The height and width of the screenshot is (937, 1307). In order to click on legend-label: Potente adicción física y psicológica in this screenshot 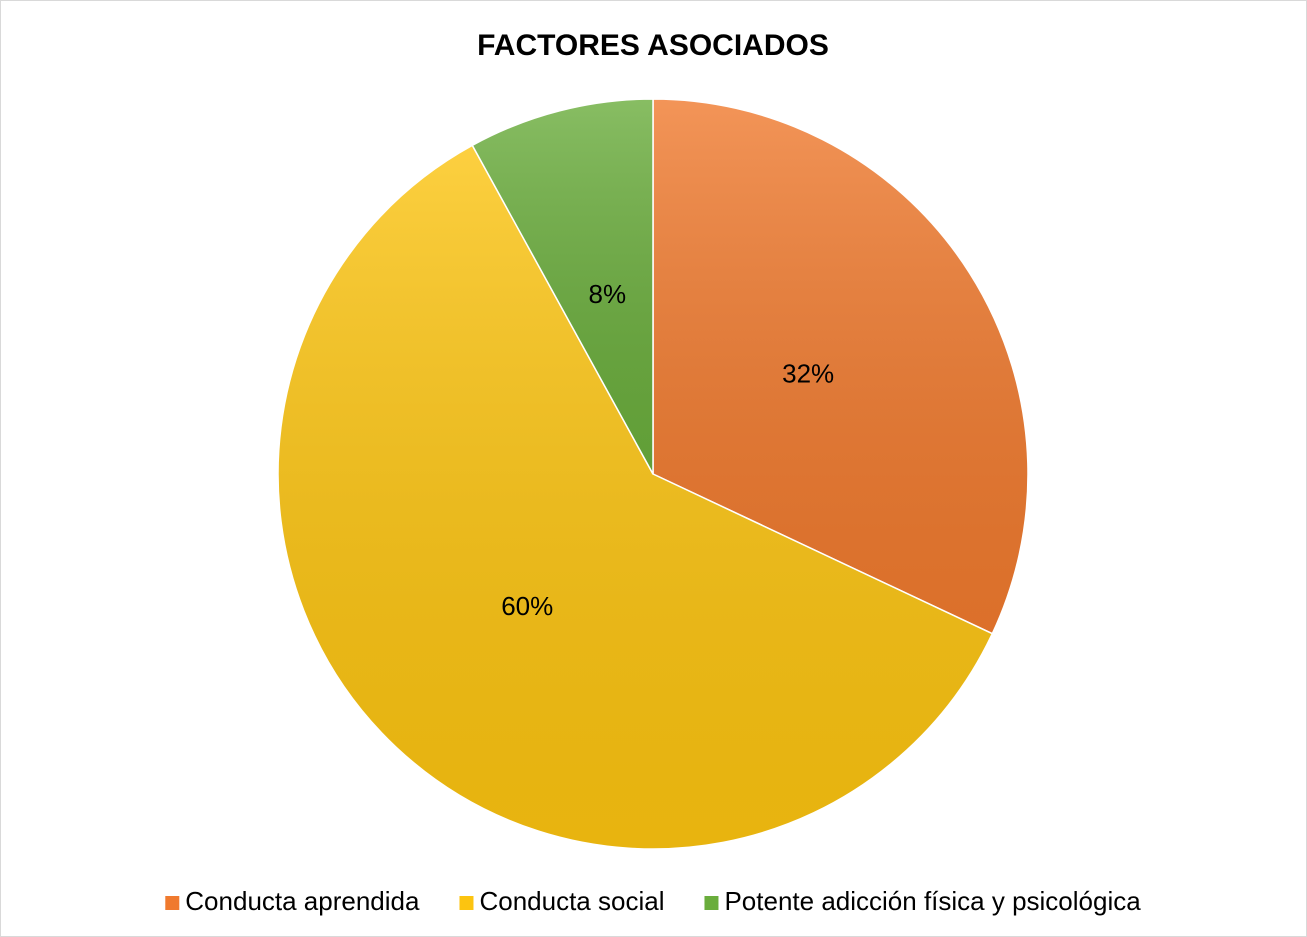, I will do `click(932, 901)`.